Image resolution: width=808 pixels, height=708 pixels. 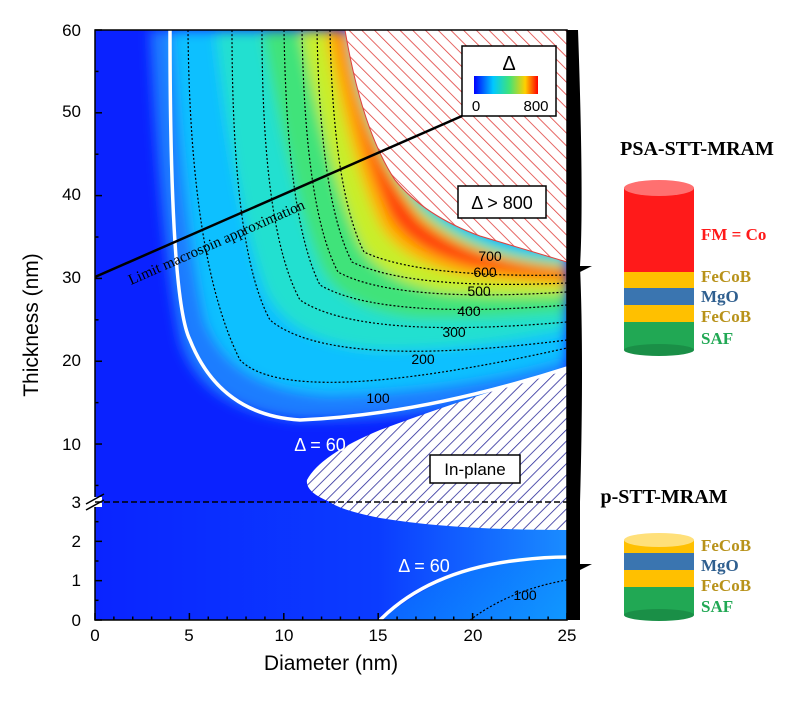 What do you see at coordinates (378, 635) in the screenshot?
I see `x-tick-15: 15` at bounding box center [378, 635].